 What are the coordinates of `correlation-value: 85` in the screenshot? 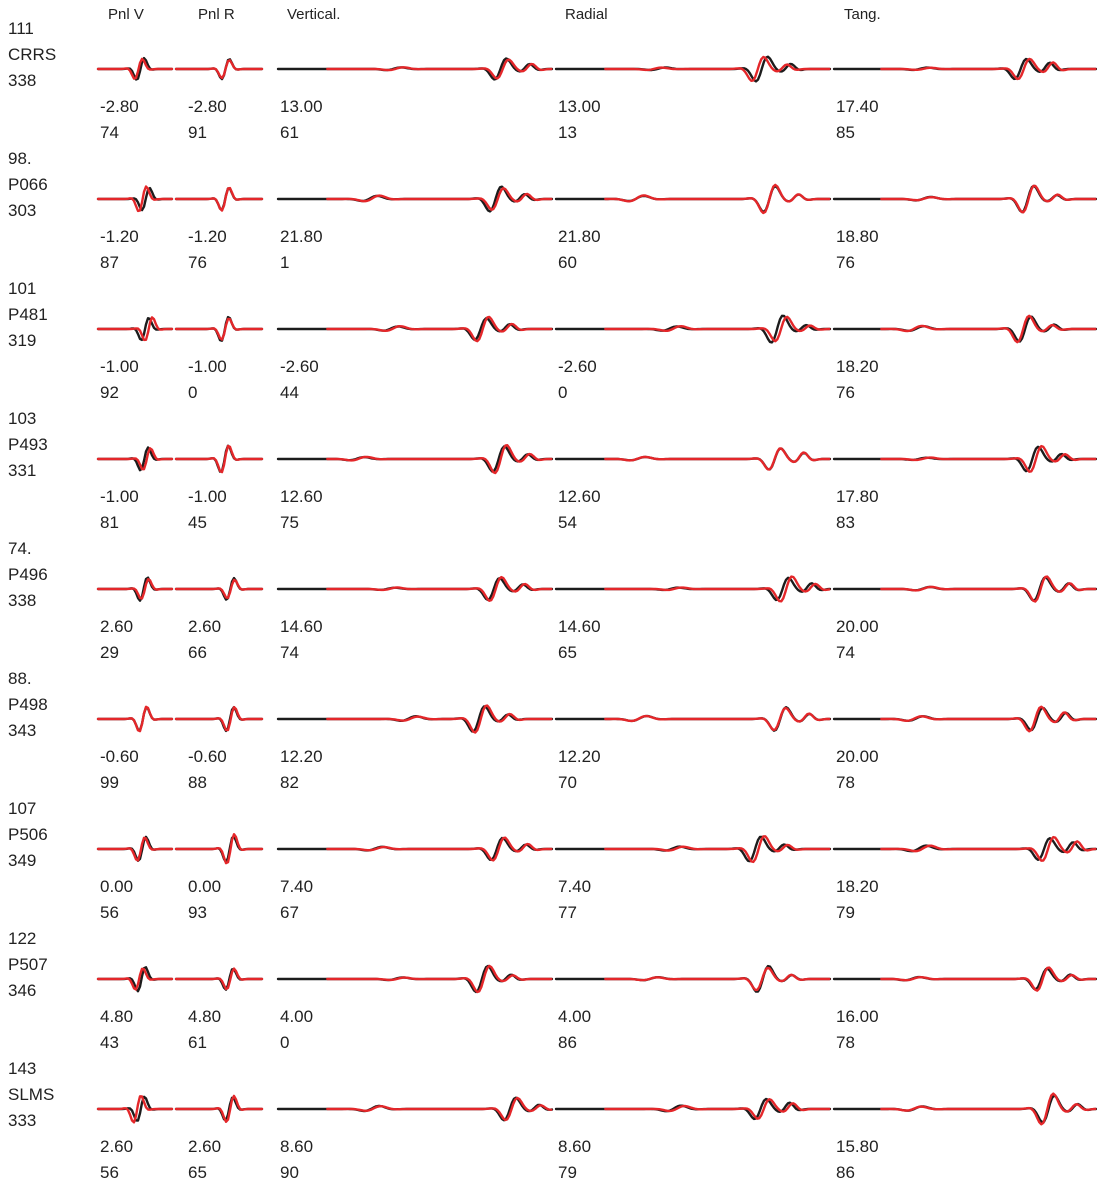 It's located at (845, 132).